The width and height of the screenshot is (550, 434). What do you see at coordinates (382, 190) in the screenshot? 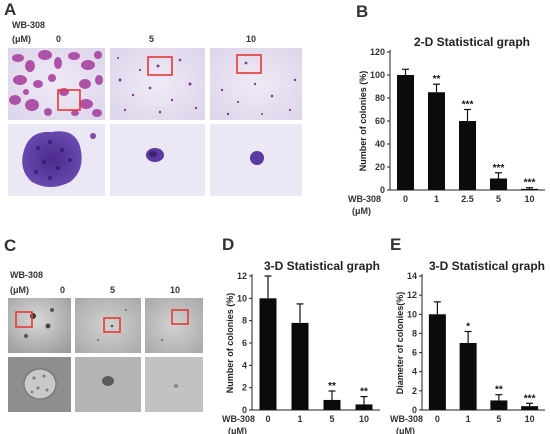
I see `chart-b-ytick-label: 0` at bounding box center [382, 190].